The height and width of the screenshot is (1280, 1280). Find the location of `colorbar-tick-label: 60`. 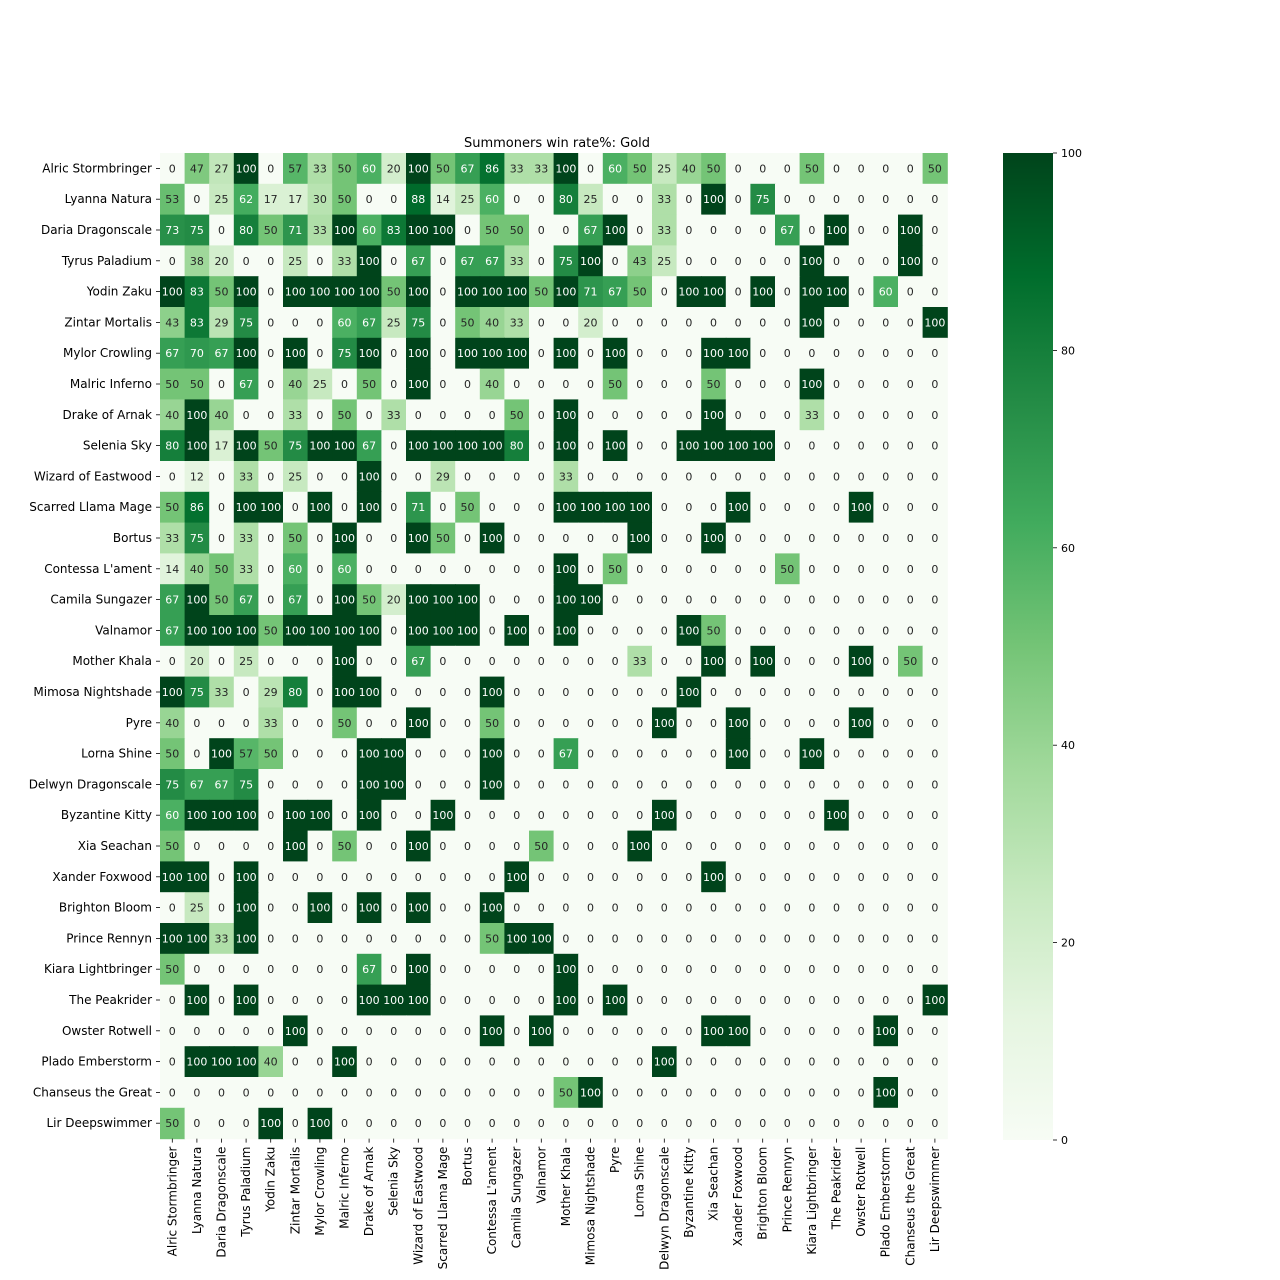

colorbar-tick-label: 60 is located at coordinates (1068, 548).